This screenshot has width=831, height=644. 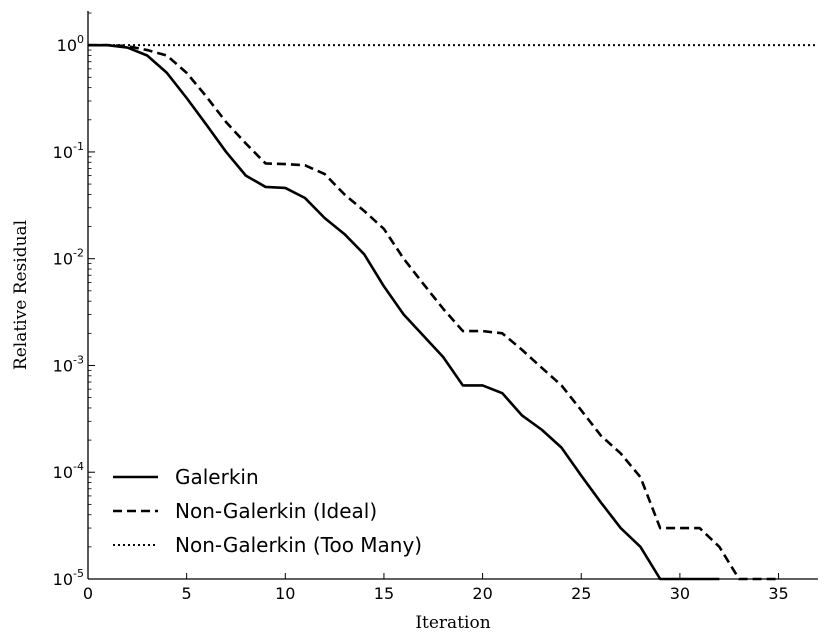 What do you see at coordinates (21, 295) in the screenshot?
I see `y-axis-label: Relative Residual` at bounding box center [21, 295].